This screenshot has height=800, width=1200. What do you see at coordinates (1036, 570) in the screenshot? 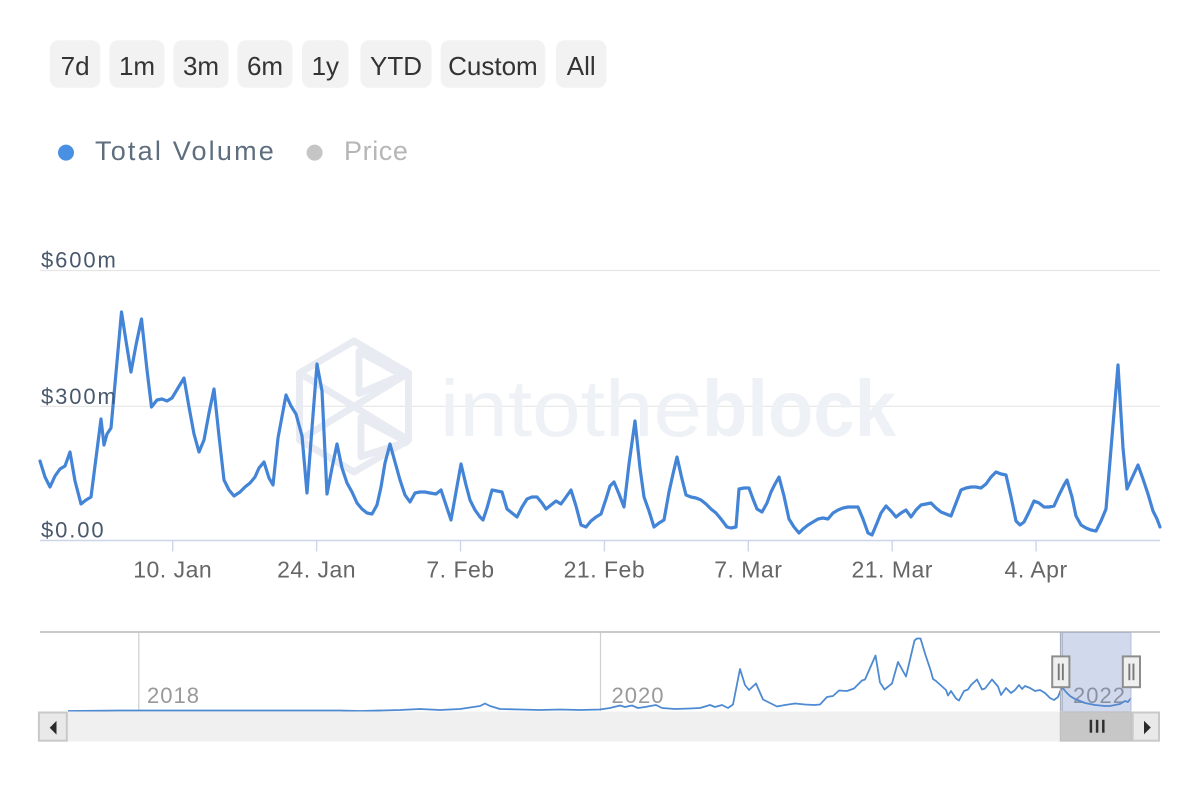
I see `svg-text: 4. Apr` at bounding box center [1036, 570].